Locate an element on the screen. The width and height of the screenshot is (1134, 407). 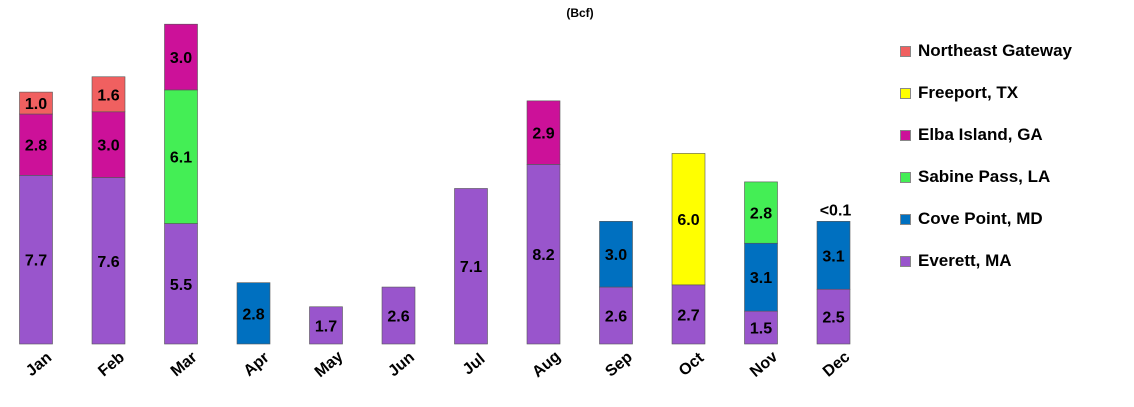
legend-label: Northeast Gateway is located at coordinates (995, 50).